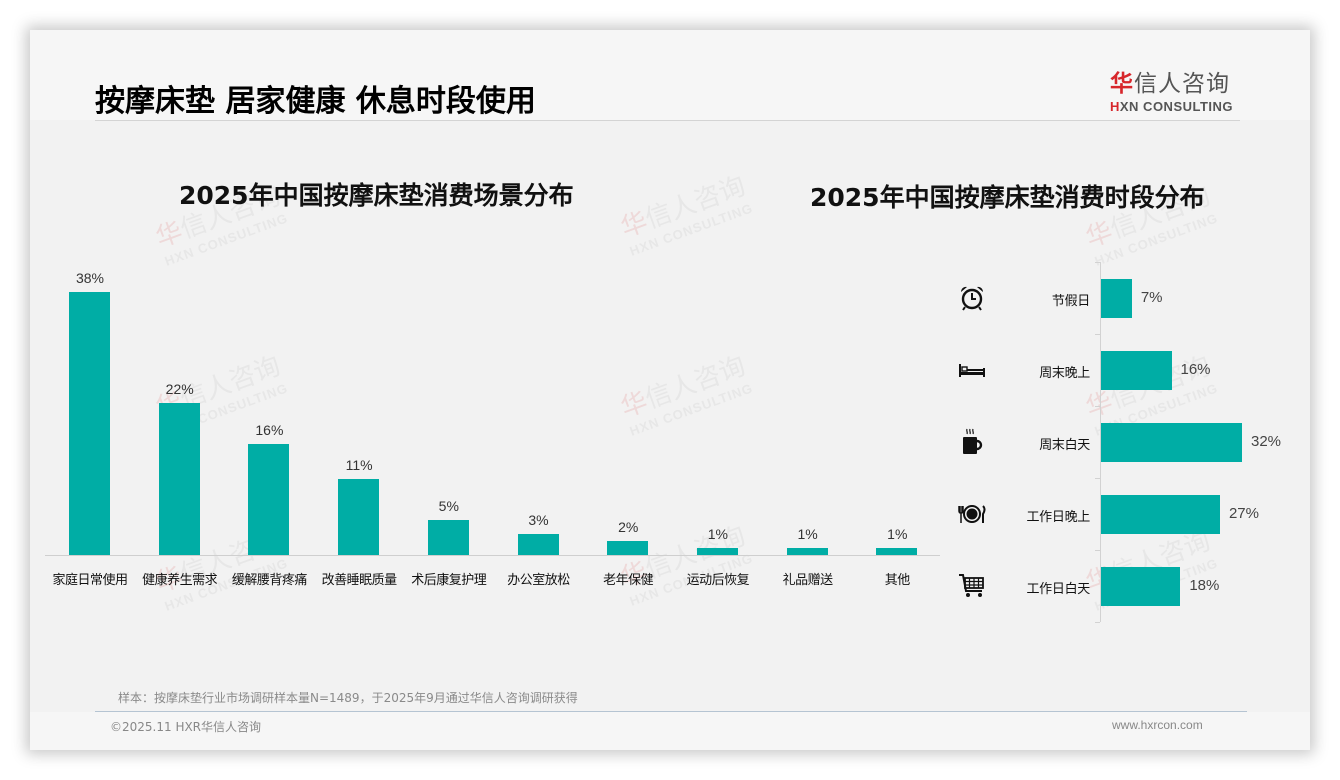 Image resolution: width=1340 pixels, height=780 pixels. I want to click on period-bar-chart: 节假日 7% 周末晚上 16% 周末白天 32% 工作日晚上 27% 工作日白天 18%, so click(1115, 444).